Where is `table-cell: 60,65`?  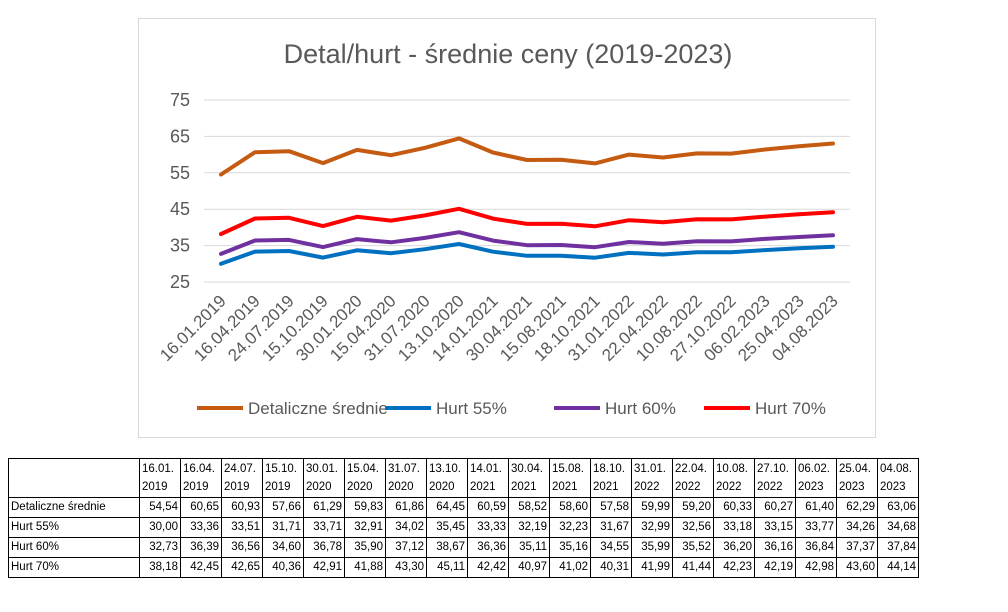
table-cell: 60,65 is located at coordinates (201, 507).